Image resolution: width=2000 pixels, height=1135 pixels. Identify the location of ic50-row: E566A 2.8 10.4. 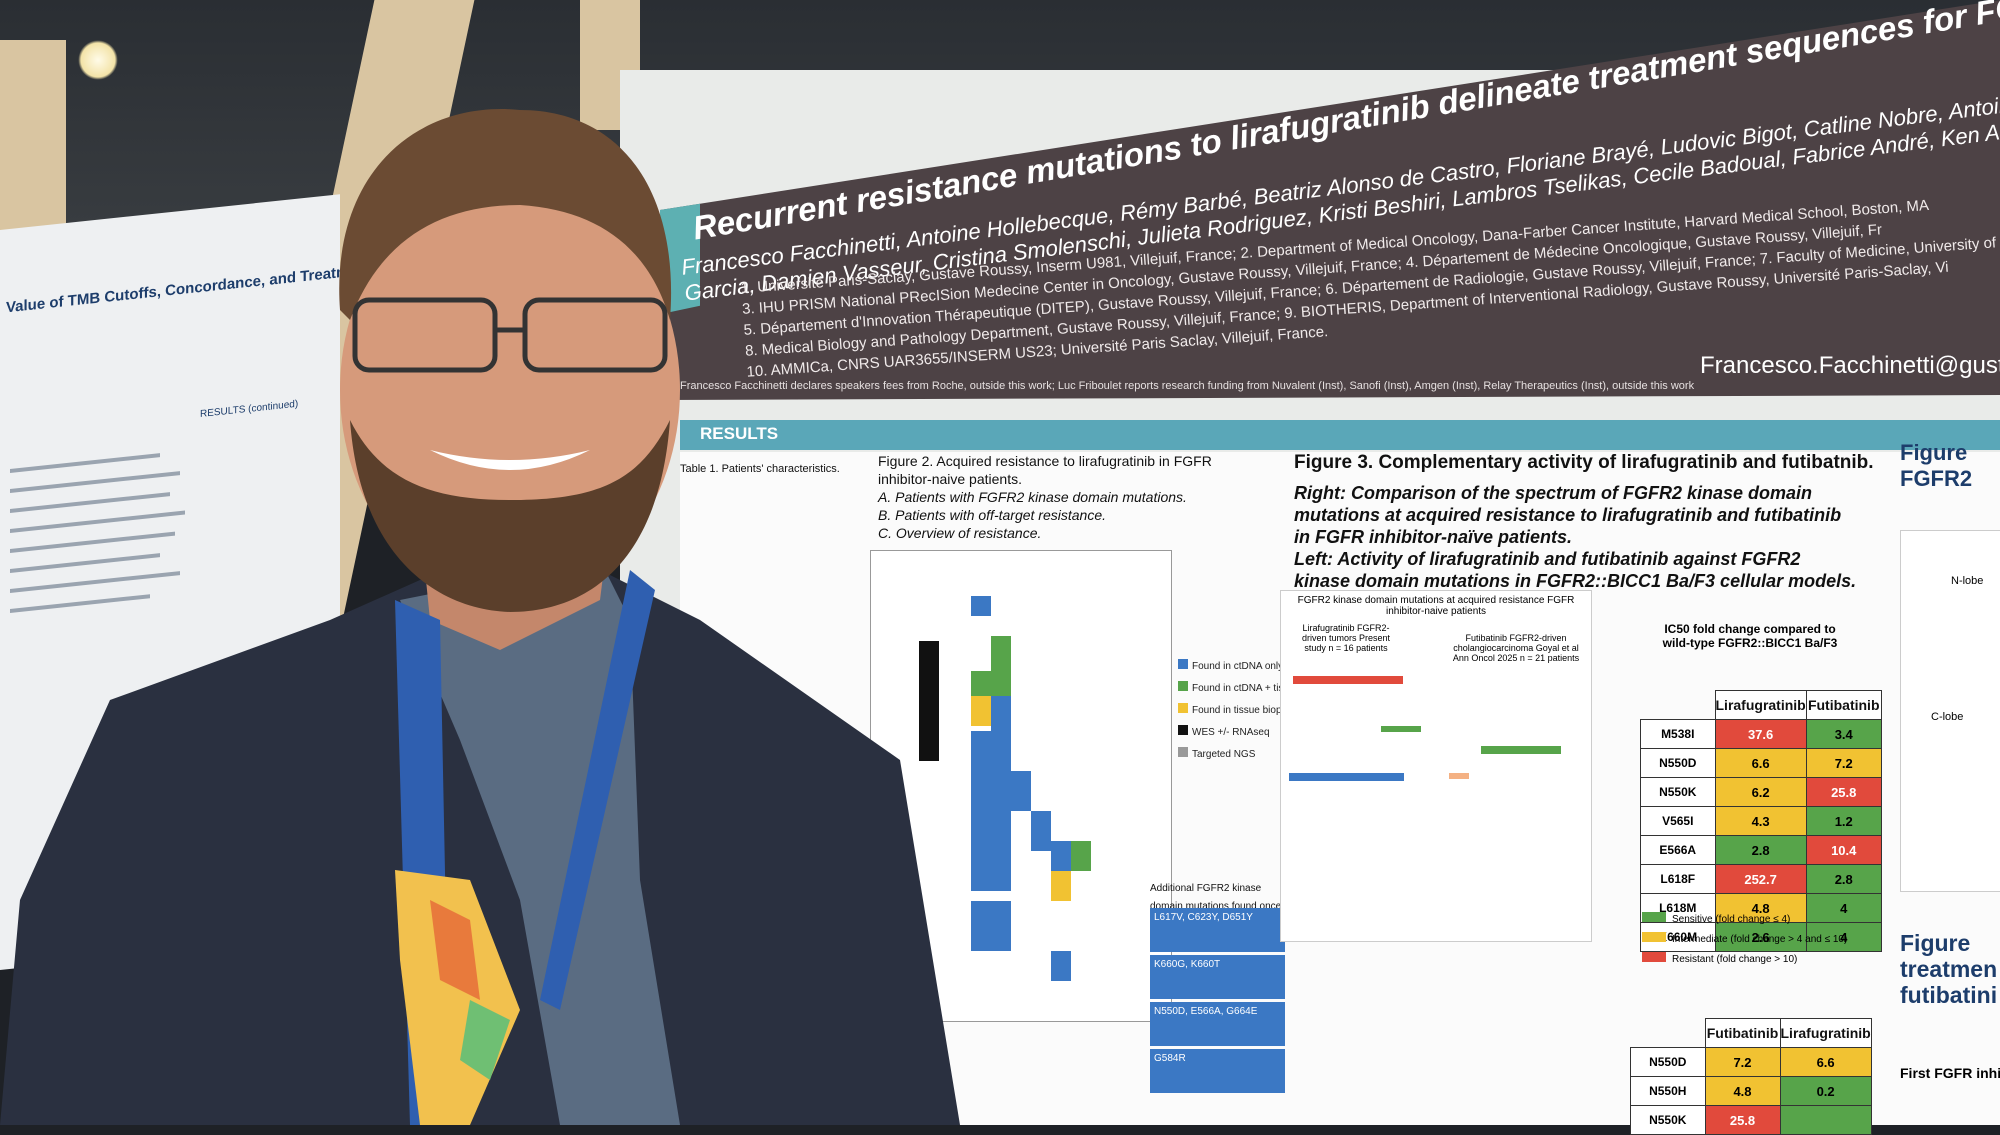
(1761, 850).